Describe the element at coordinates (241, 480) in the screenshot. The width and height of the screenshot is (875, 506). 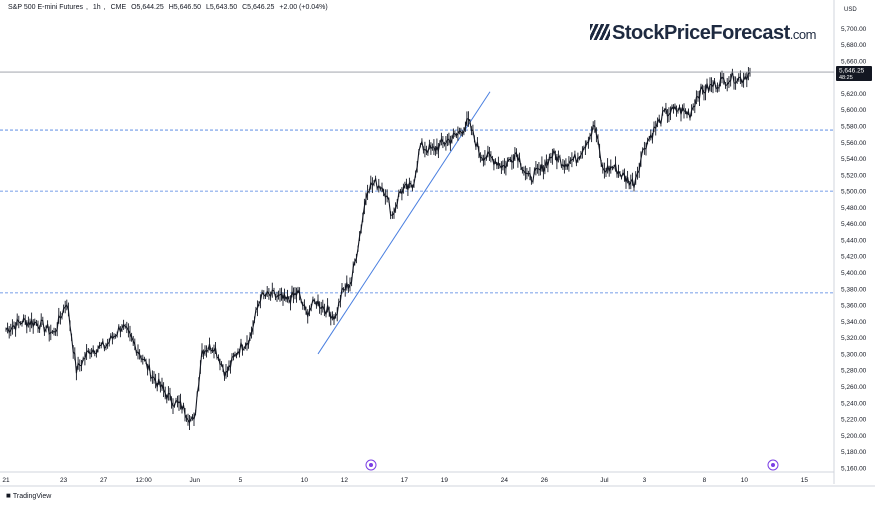
I see `x-tick-label: 5` at that location.